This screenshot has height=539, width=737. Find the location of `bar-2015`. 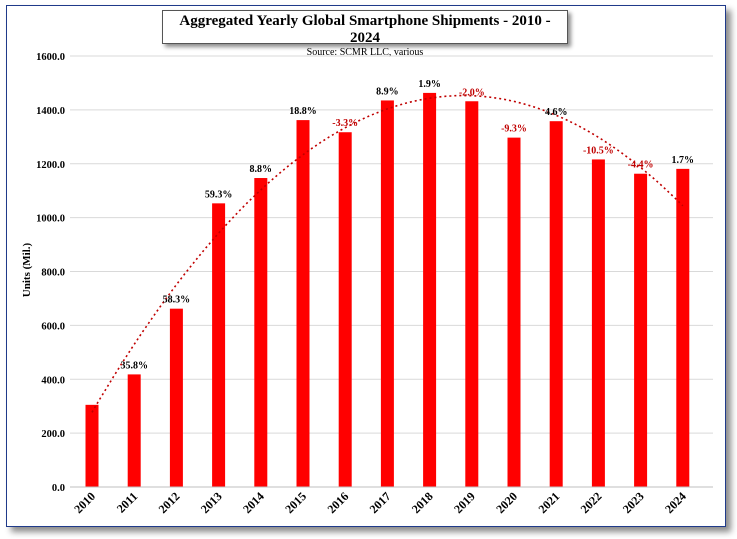

bar-2015 is located at coordinates (303, 303).